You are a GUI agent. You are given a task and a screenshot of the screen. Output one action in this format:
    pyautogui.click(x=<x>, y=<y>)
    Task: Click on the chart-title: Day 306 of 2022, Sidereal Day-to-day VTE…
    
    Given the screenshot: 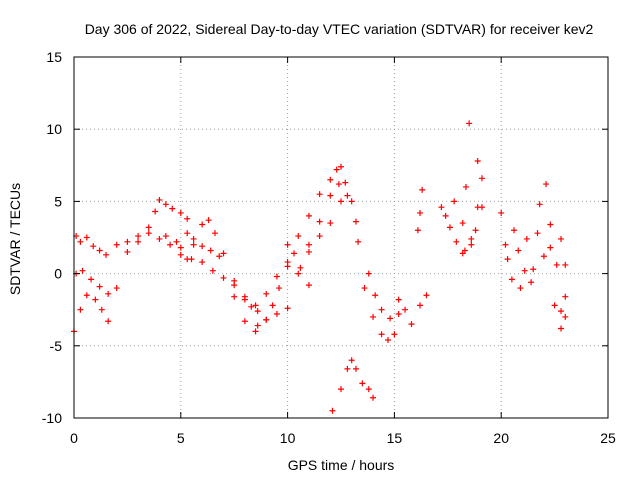 What is the action you would take?
    pyautogui.click(x=339, y=29)
    